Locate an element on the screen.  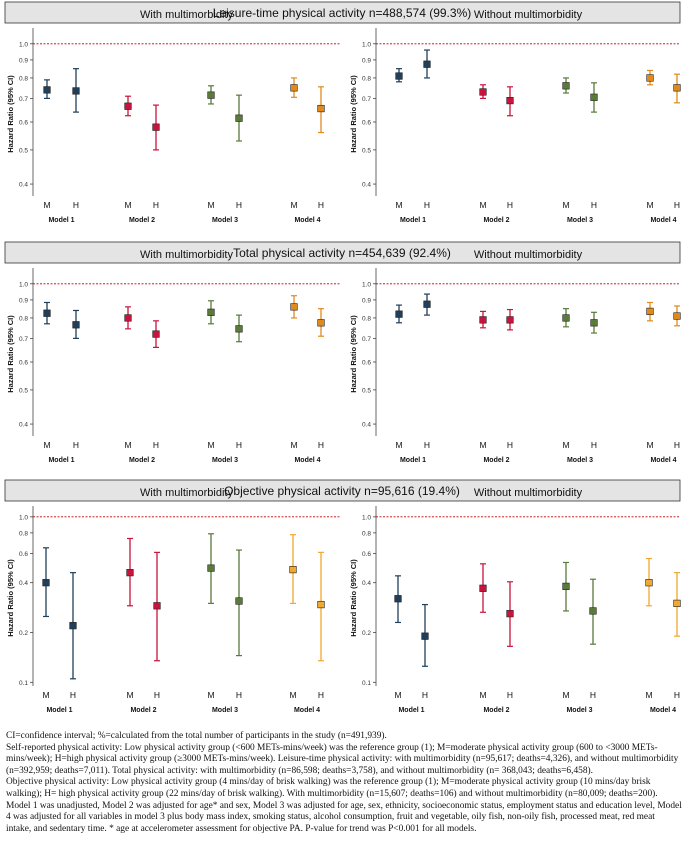
chart-2-panel-2-model2-m-xlabel: M is located at coordinates (482, 445).